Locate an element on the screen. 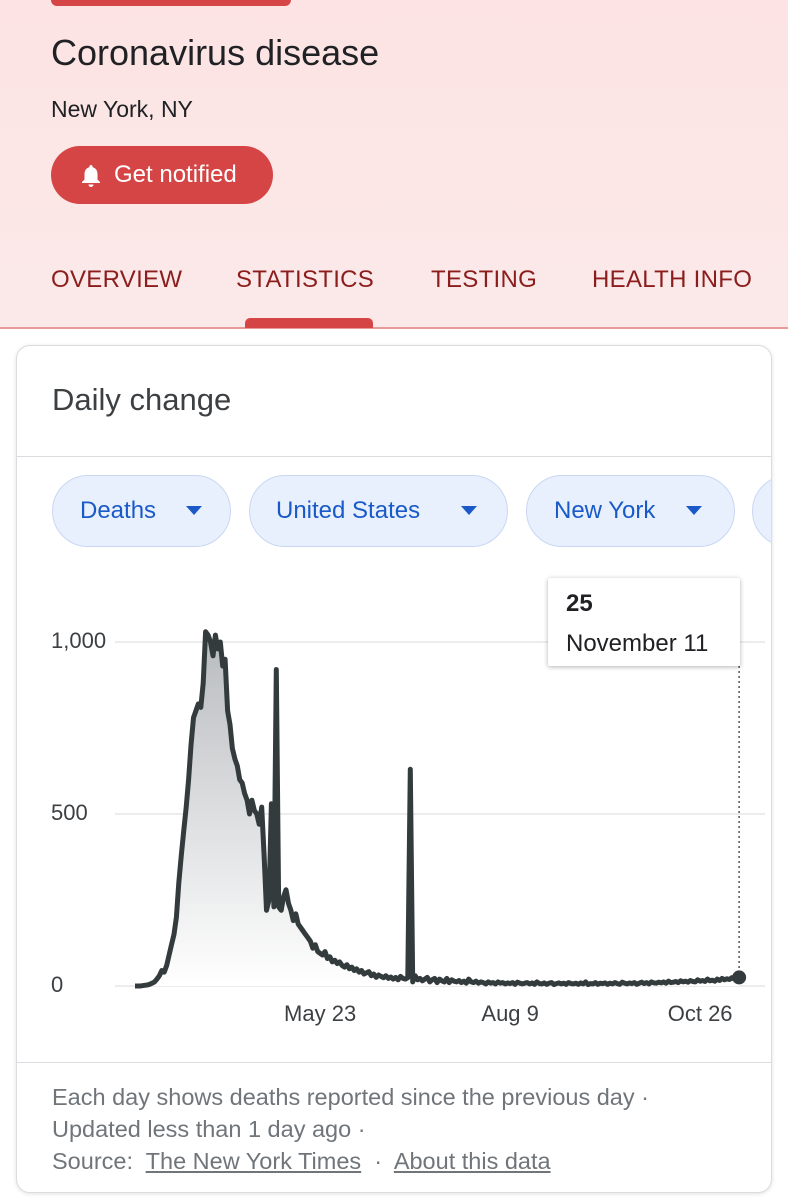 The height and width of the screenshot is (1200, 788). location: New York, NY is located at coordinates (122, 109).